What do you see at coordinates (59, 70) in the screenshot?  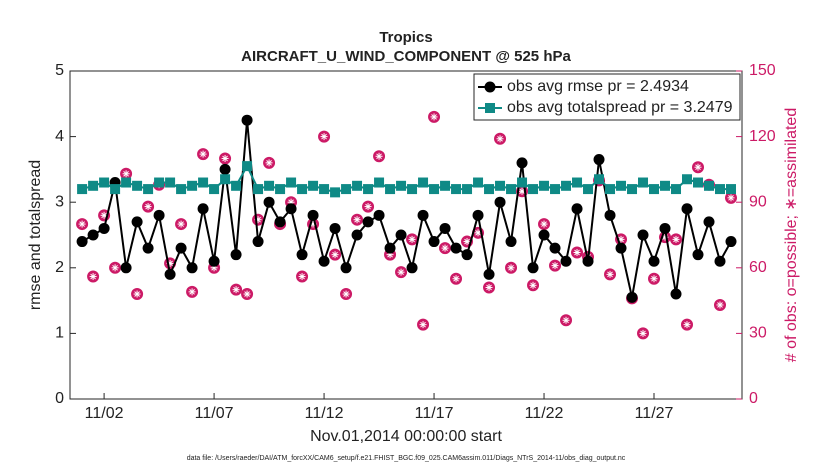 I see `y-tick-label: 5` at bounding box center [59, 70].